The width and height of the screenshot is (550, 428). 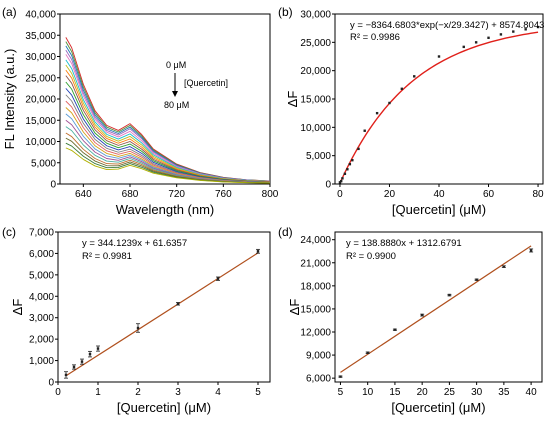 What do you see at coordinates (83, 194) in the screenshot?
I see `x-tick-label: 640` at bounding box center [83, 194].